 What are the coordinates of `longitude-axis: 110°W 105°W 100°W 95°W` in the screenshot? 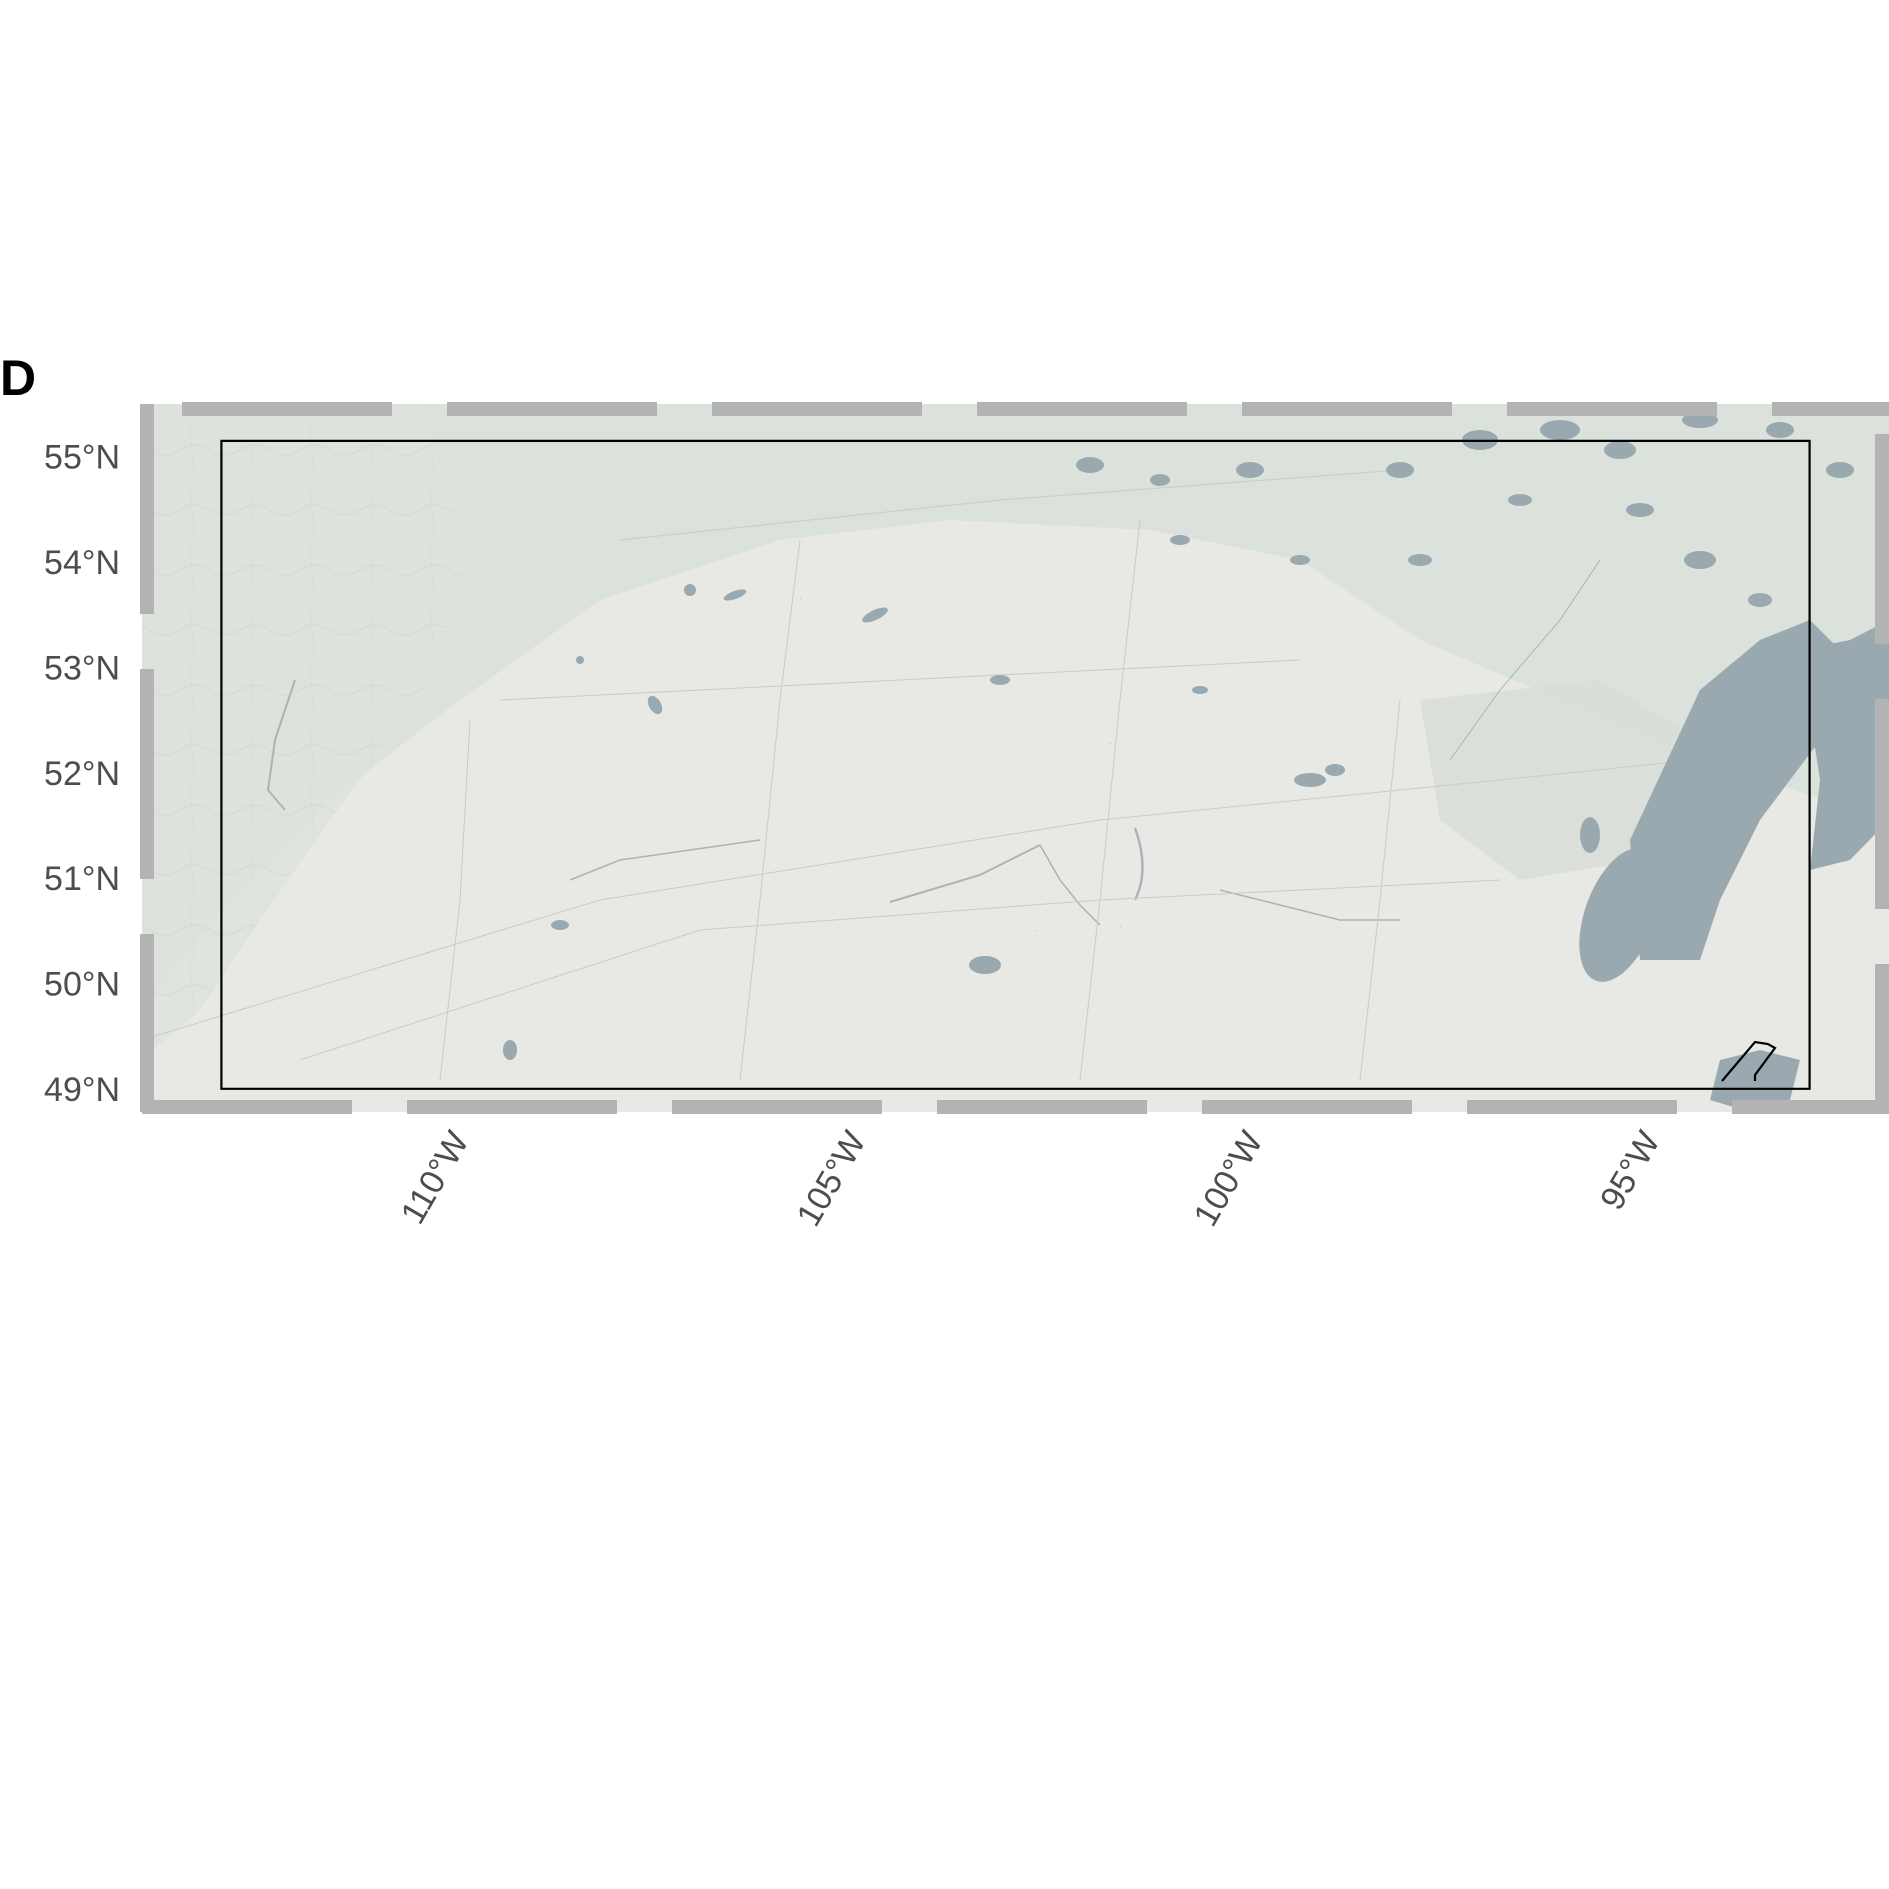 It's located at (1031, 1179).